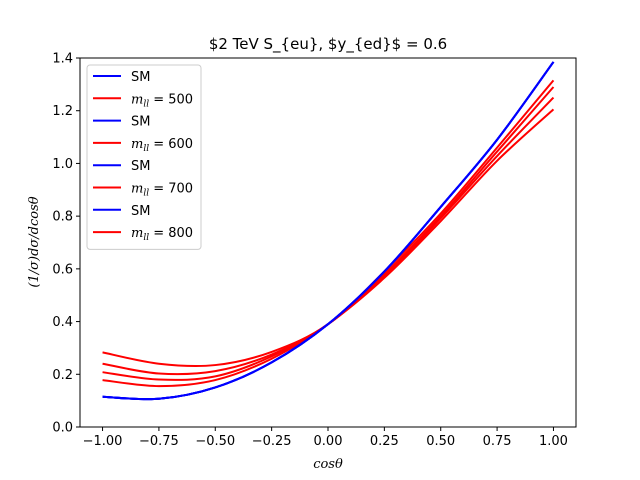  I want to click on legend-label: mll = 600, so click(162, 145).